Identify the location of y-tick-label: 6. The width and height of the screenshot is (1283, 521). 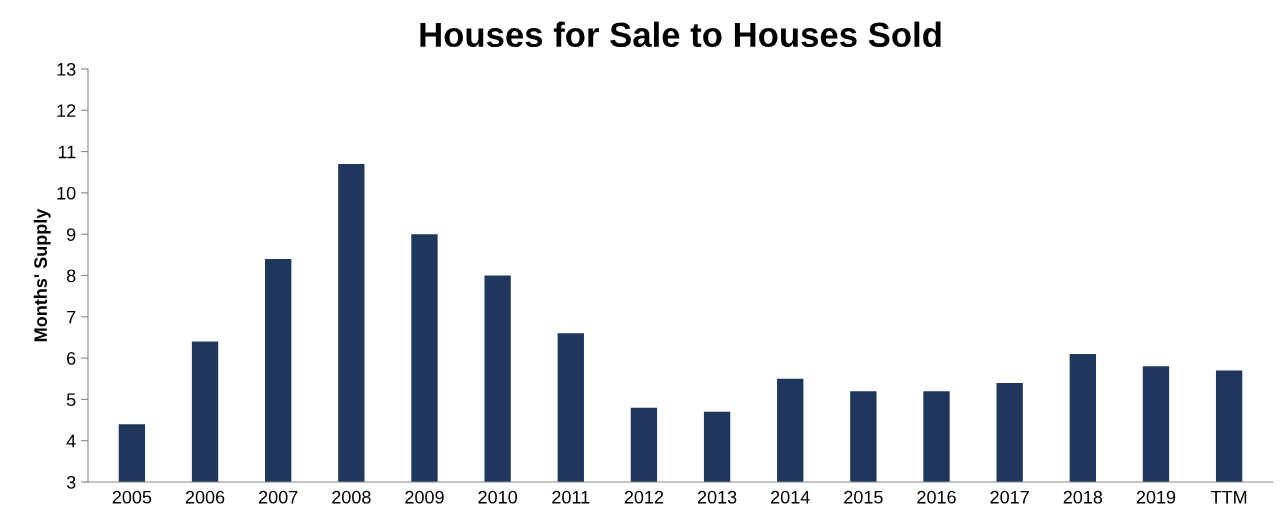
(71, 358).